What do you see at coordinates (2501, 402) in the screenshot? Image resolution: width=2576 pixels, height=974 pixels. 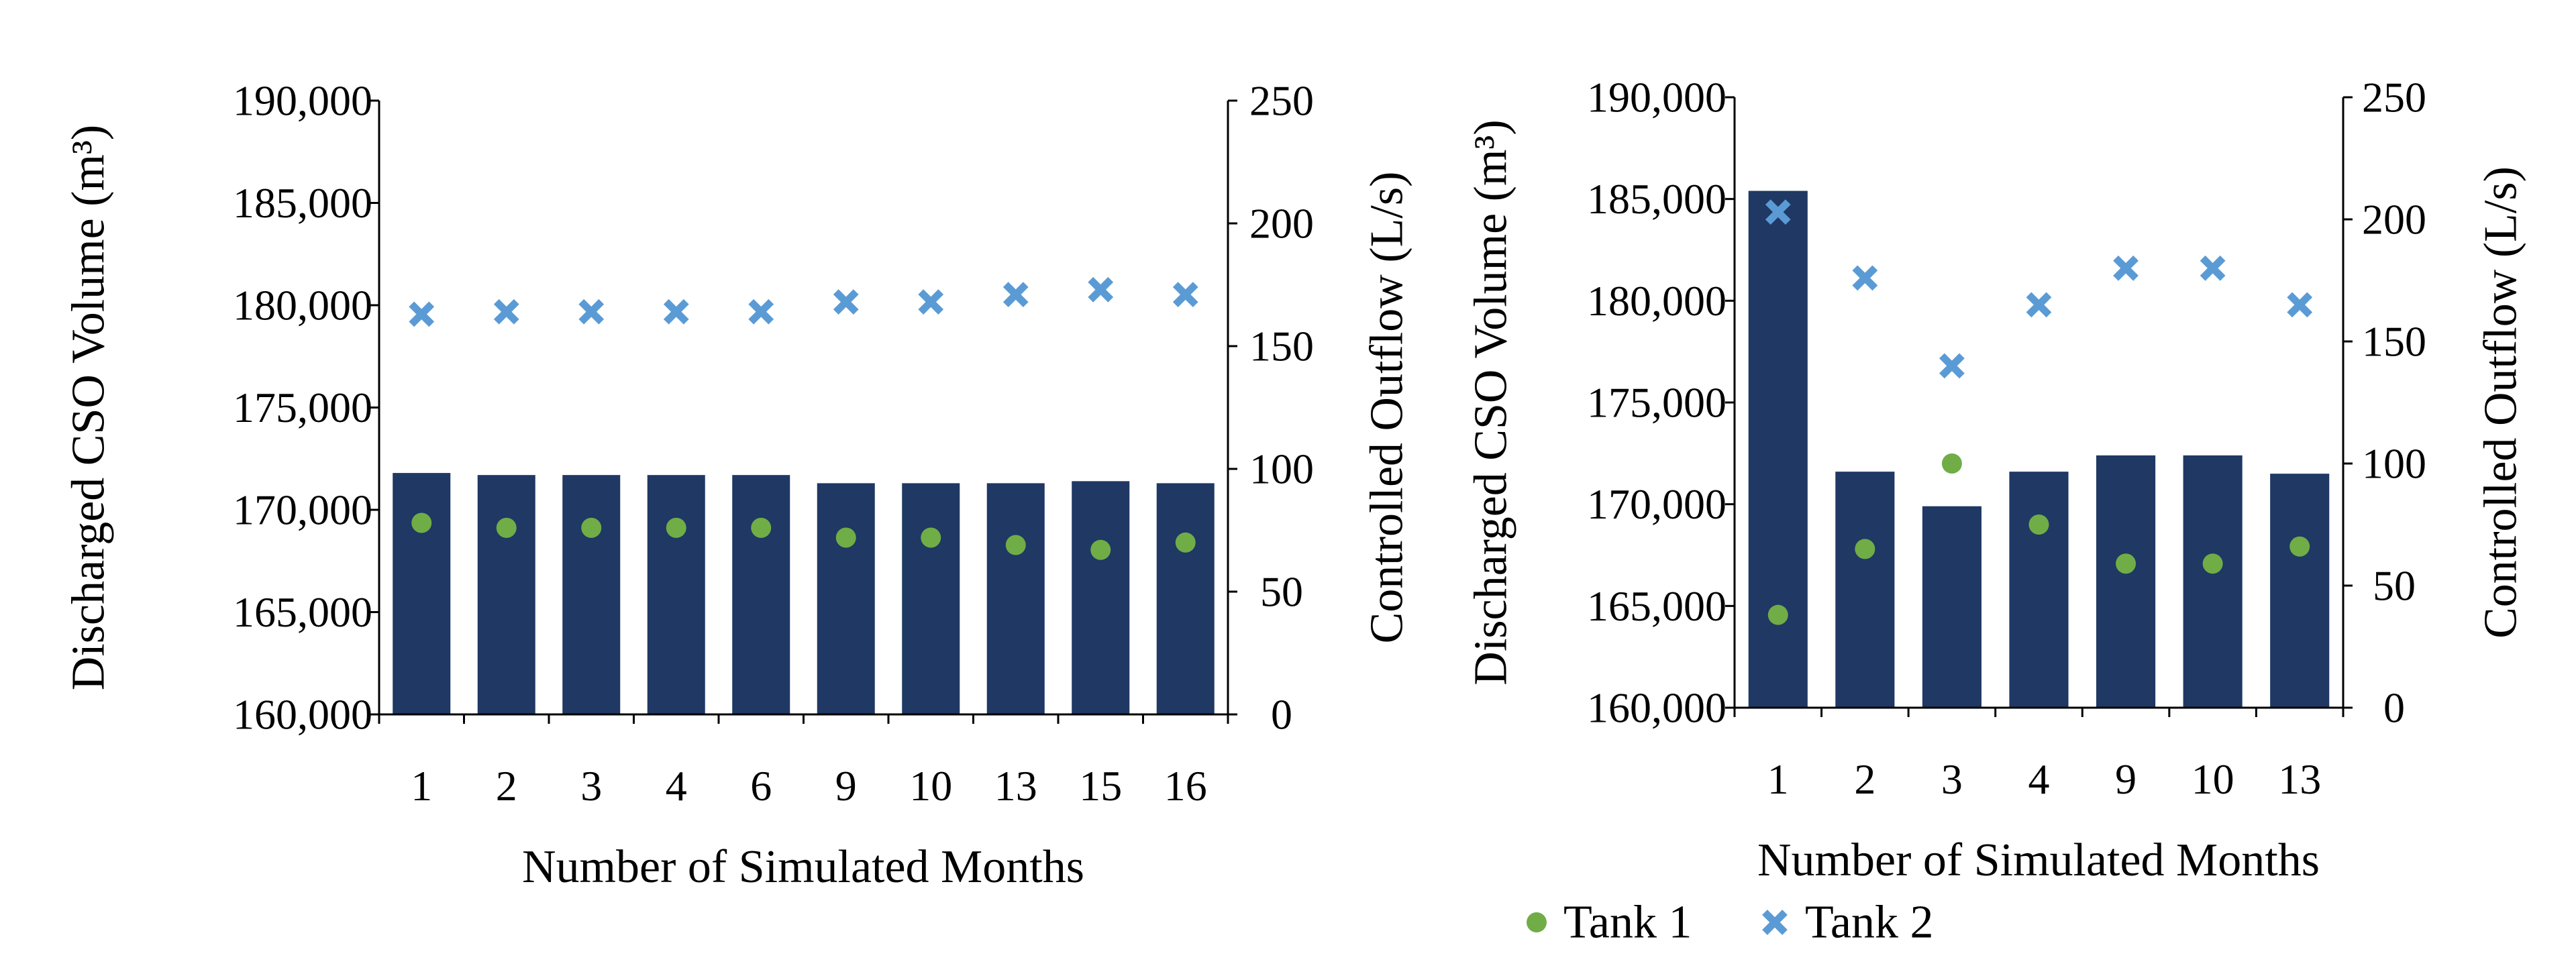 I see `y2-axis-title: Controlled Outflow (L/s)` at bounding box center [2501, 402].